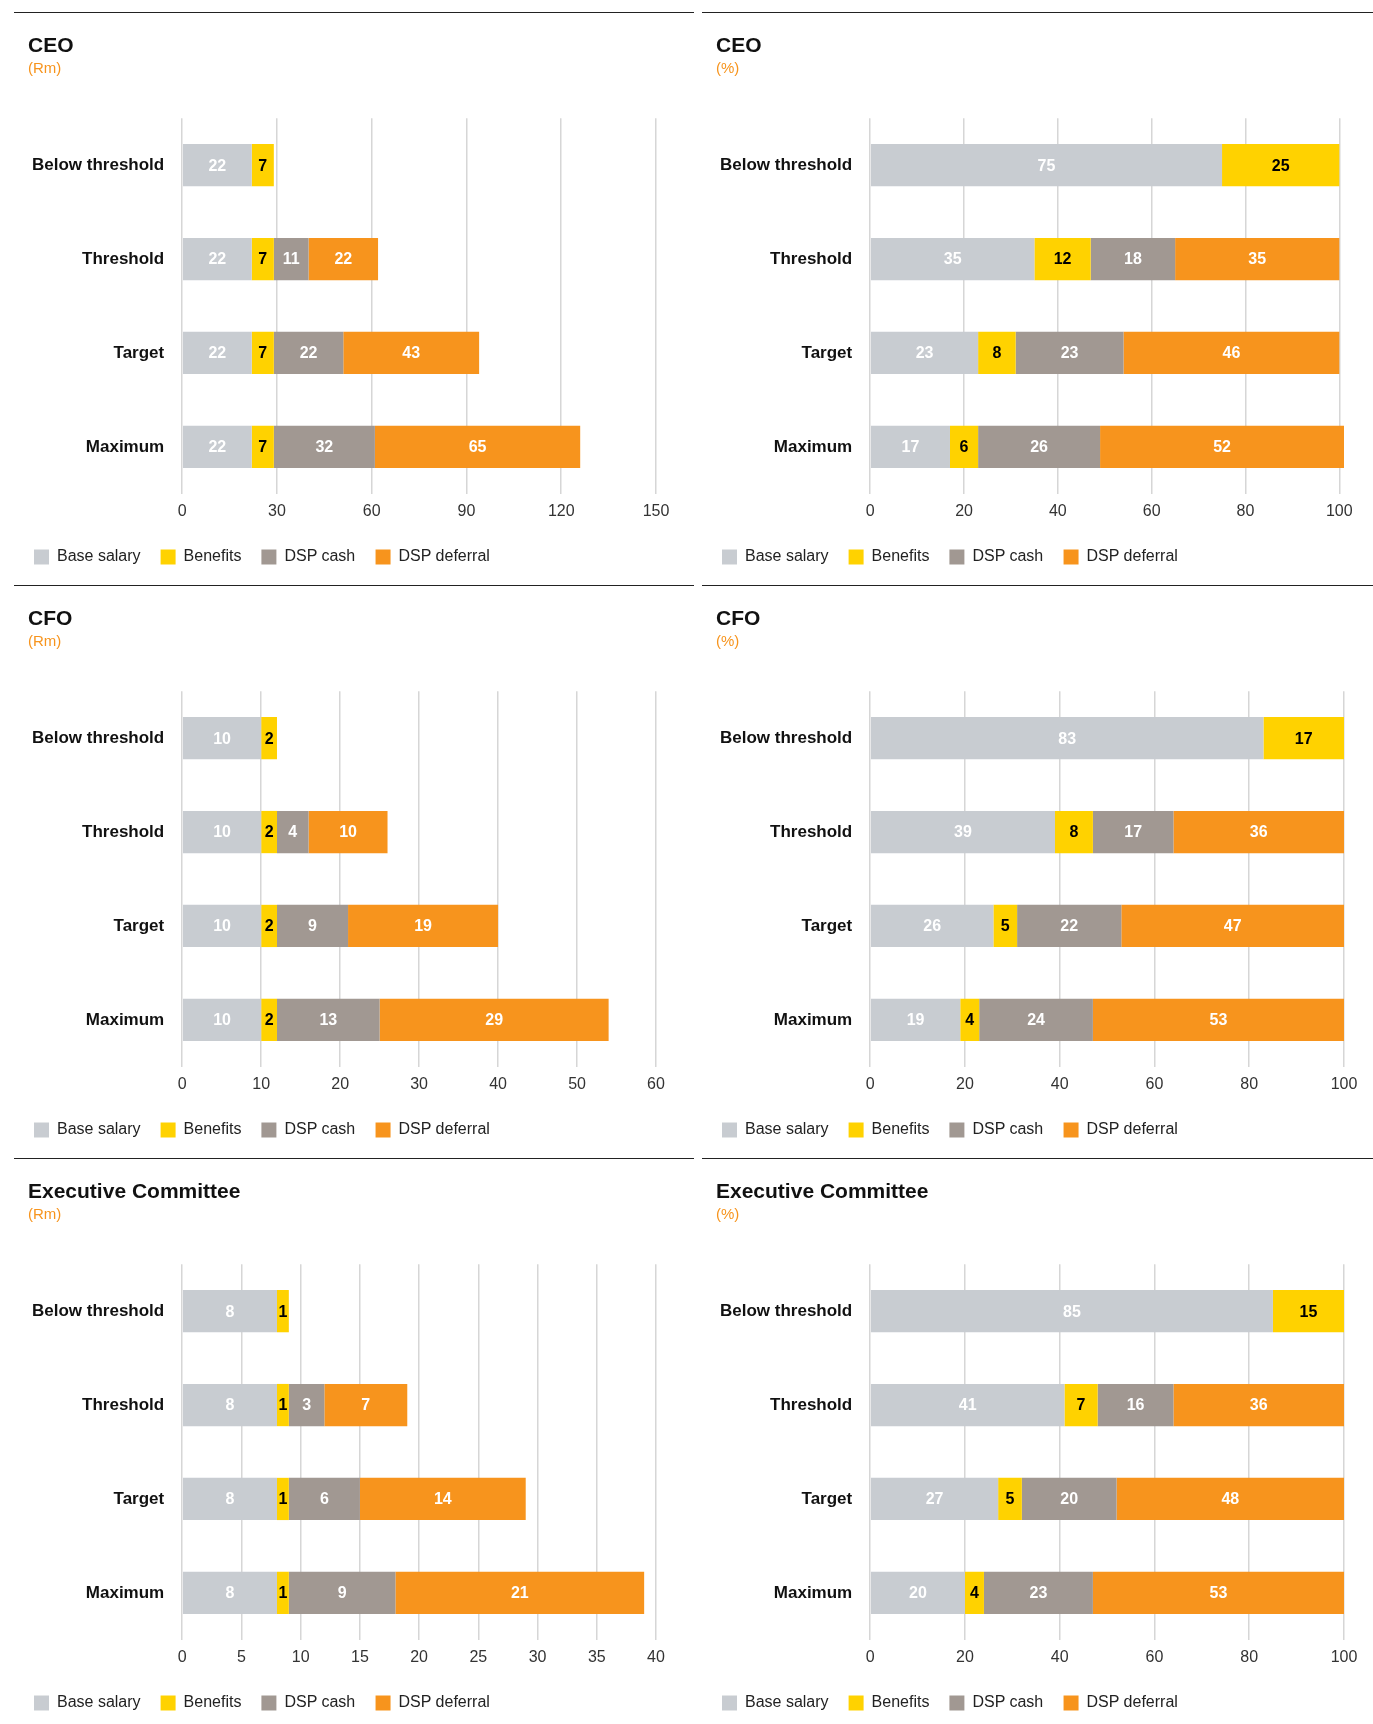 This screenshot has height=1724, width=1373. I want to click on data-label: 22, so click(308, 353).